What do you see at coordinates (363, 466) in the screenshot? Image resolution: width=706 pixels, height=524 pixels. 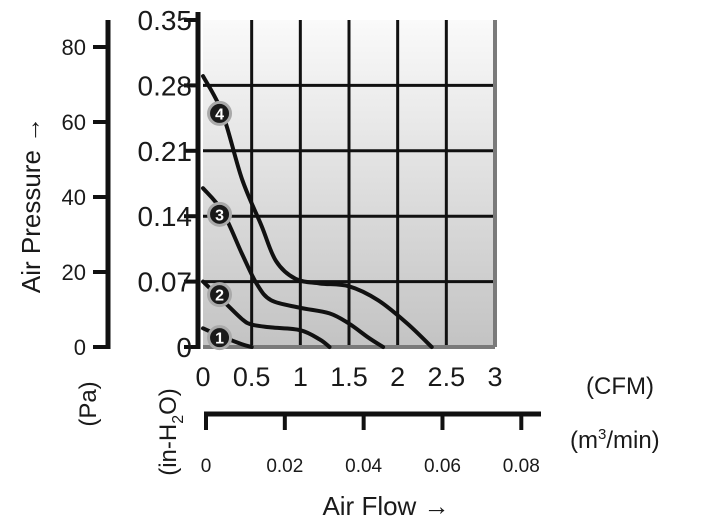 I see `m3-tick-label: 0.04` at bounding box center [363, 466].